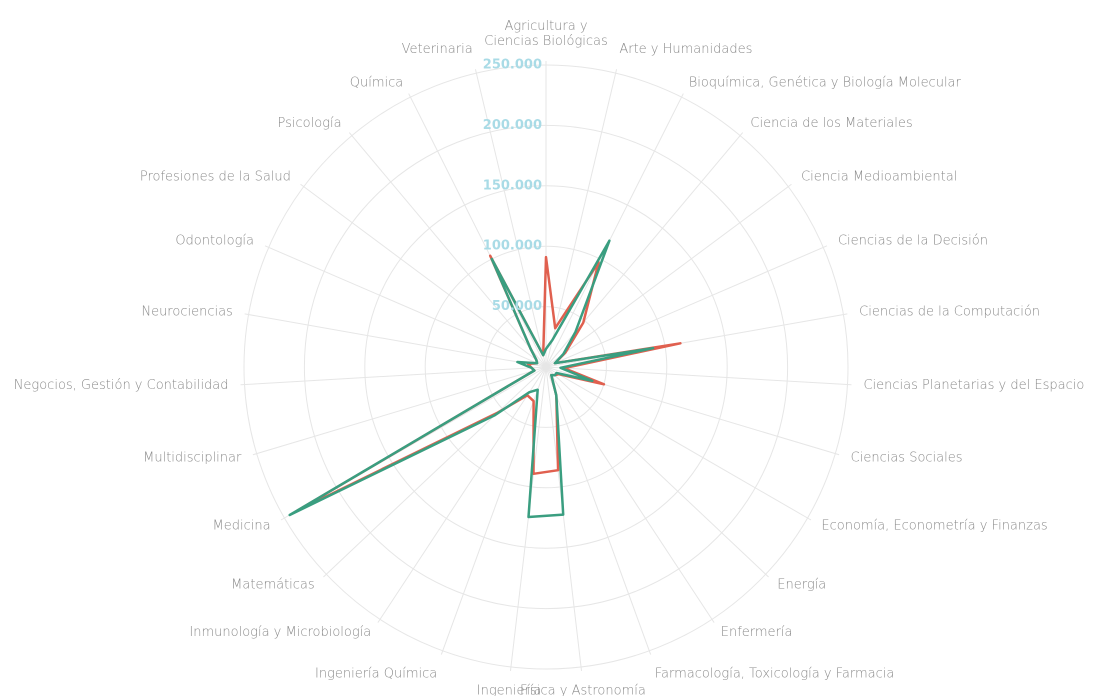 This screenshot has height=696, width=1094. What do you see at coordinates (280, 632) in the screenshot?
I see `category-label: Inmunología y Microbiología` at bounding box center [280, 632].